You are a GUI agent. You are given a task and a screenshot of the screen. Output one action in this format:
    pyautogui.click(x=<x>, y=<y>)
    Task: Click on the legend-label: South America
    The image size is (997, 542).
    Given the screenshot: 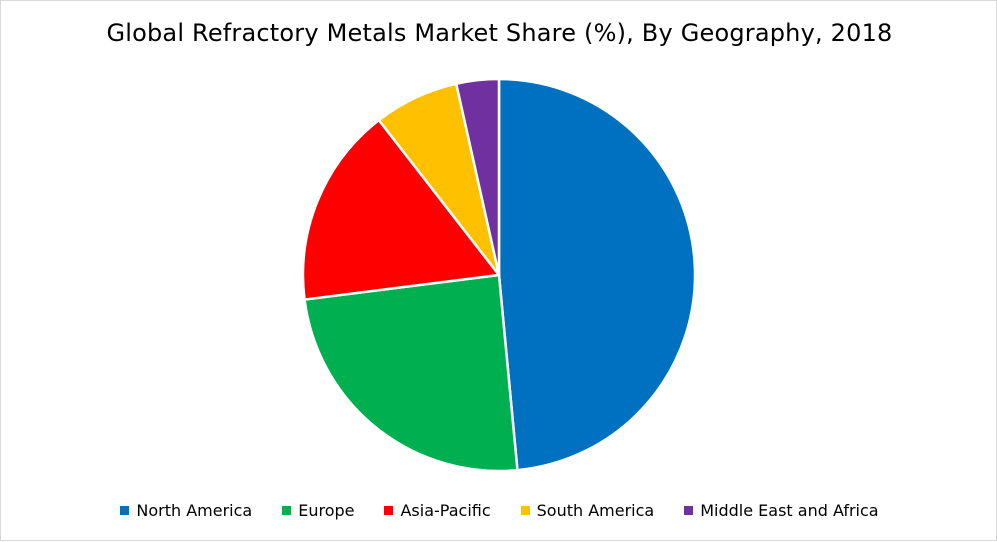 What is the action you would take?
    pyautogui.click(x=595, y=510)
    